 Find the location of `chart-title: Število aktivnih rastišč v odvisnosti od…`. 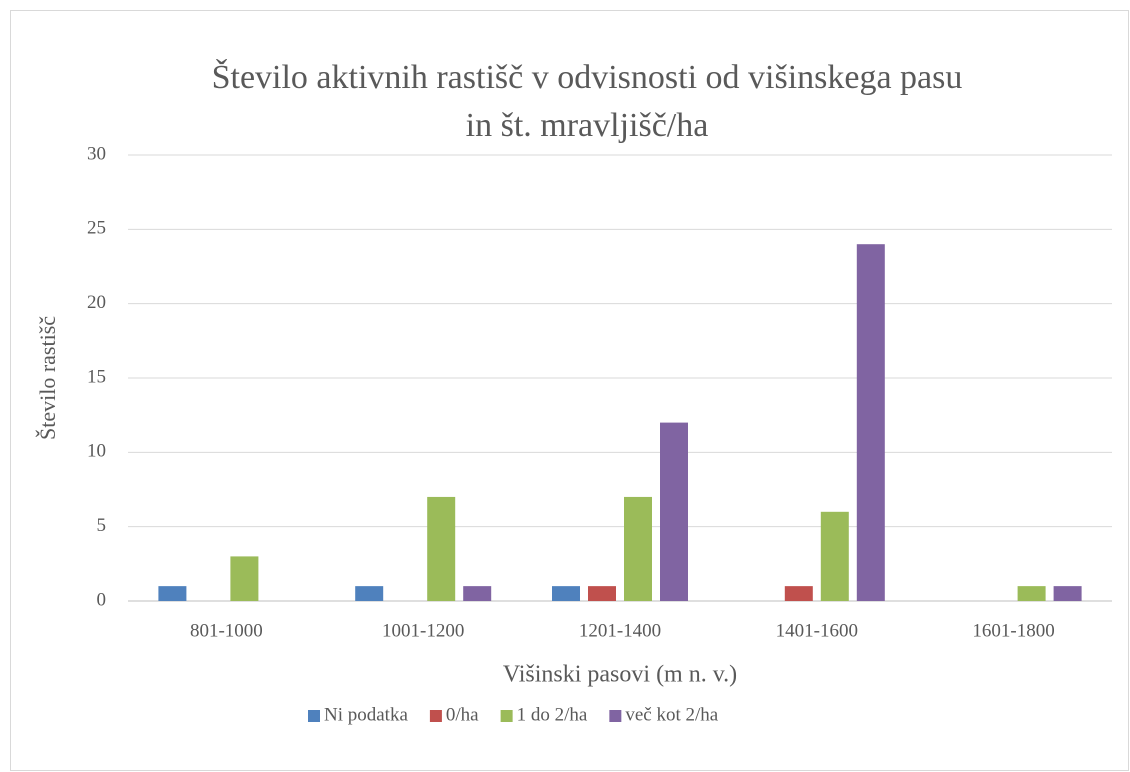

chart-title: Število aktivnih rastišč v odvisnosti od… is located at coordinates (587, 77).